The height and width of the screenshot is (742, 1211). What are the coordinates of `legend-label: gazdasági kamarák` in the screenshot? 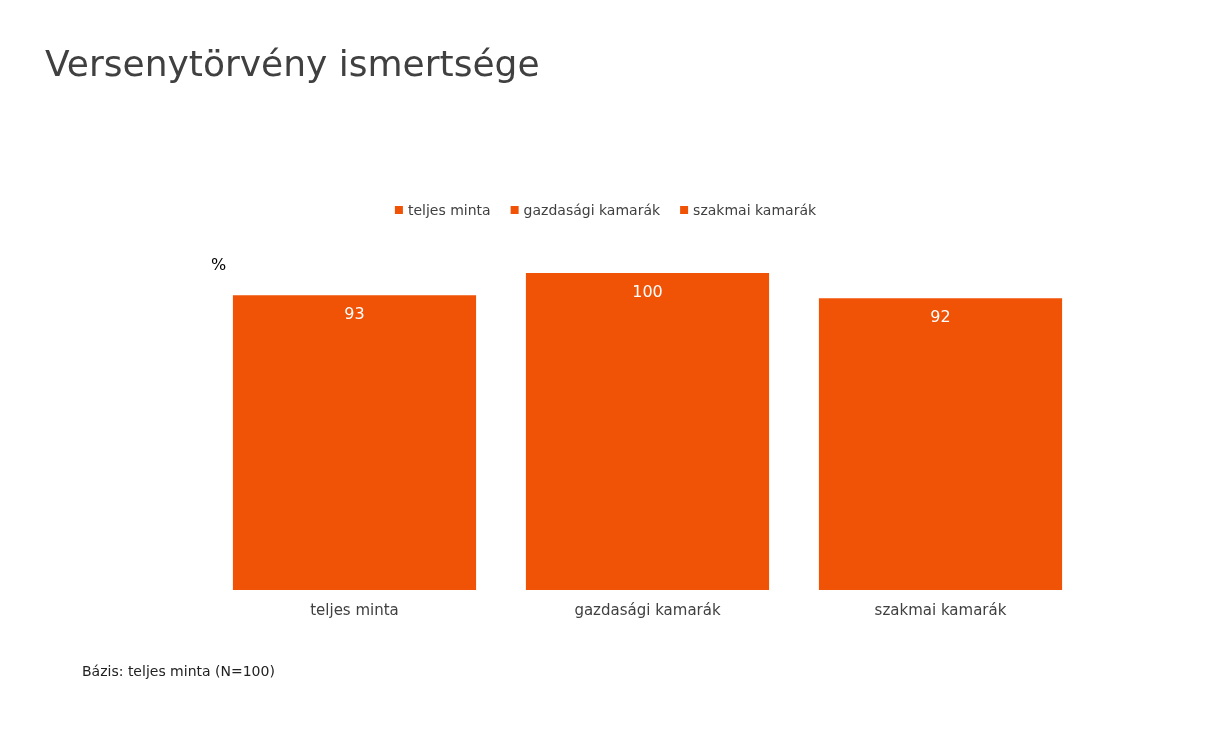 It's located at (592, 210).